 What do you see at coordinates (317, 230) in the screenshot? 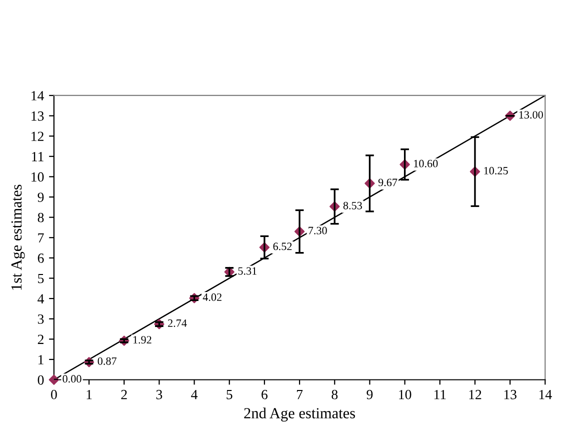
I see `data-label: 7.30` at bounding box center [317, 230].